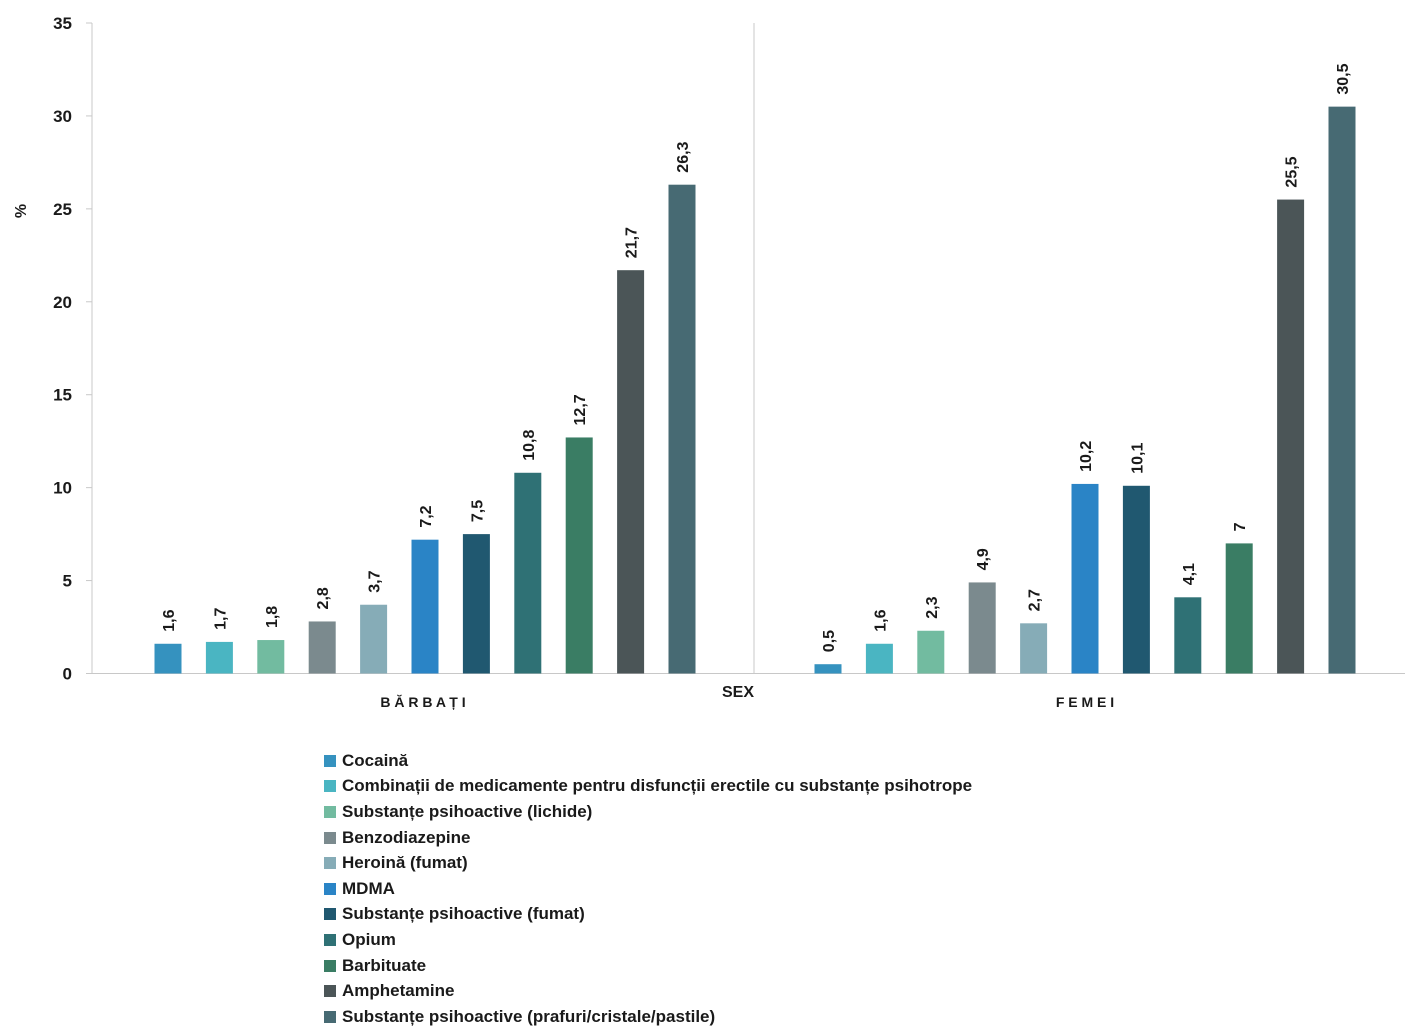 This screenshot has width=1405, height=1034. I want to click on data-label: 2,8, so click(323, 598).